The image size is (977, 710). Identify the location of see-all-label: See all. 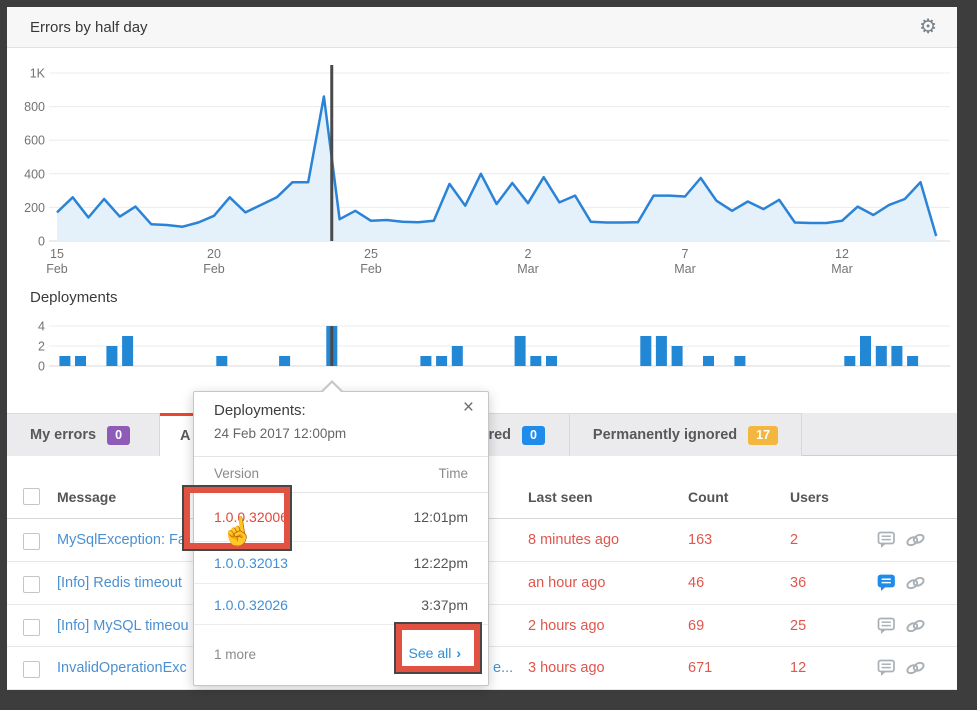
(430, 653).